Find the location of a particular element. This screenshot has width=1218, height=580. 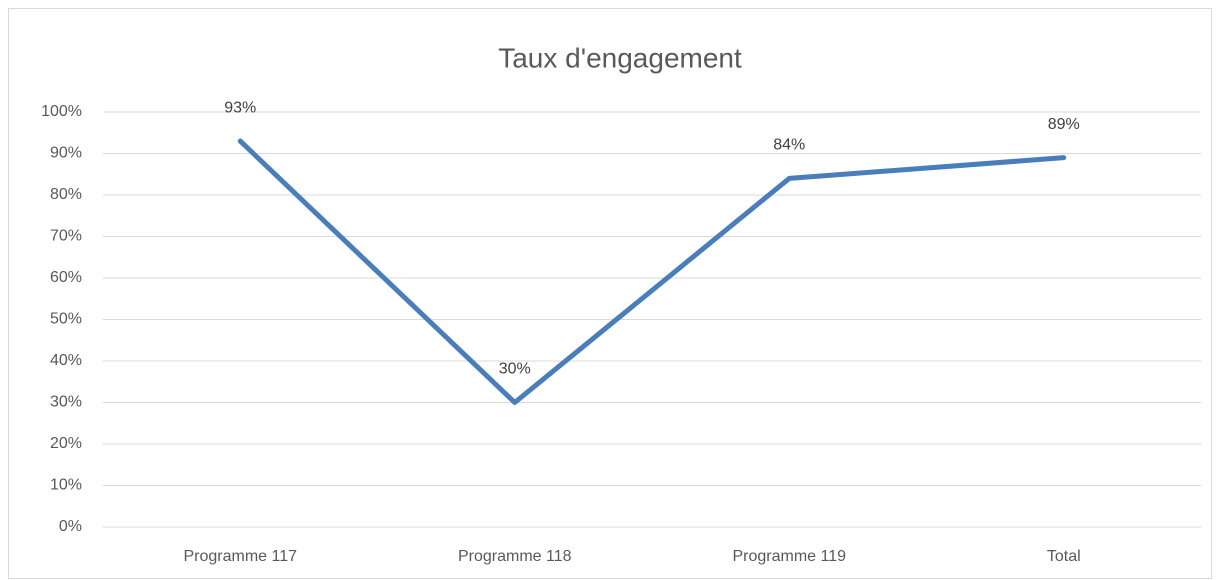

y-tick-label: 30% is located at coordinates (66, 402).